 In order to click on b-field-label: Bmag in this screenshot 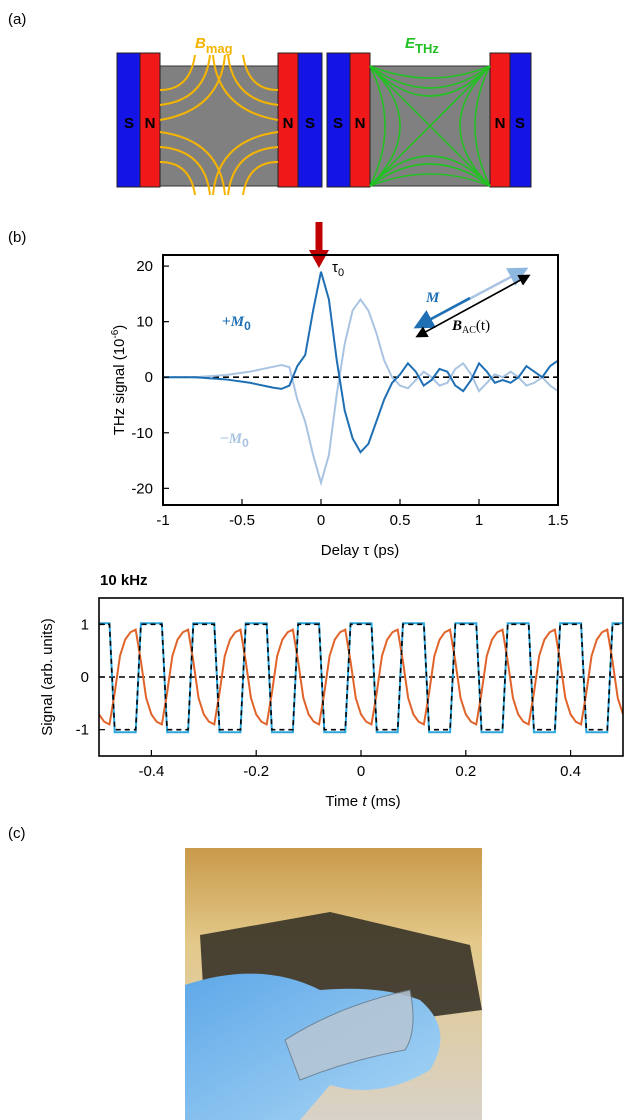, I will do `click(214, 45)`.